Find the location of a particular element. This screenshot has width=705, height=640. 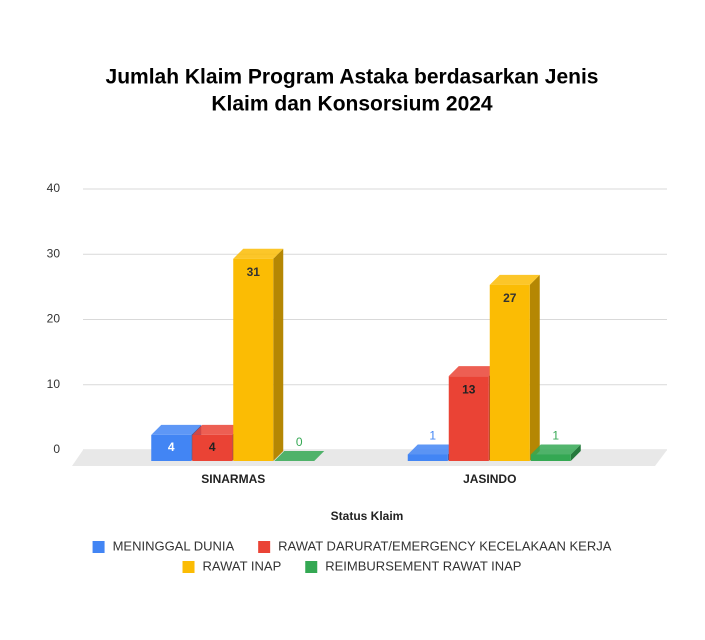

legend-label: MENINGGAL DUNIA is located at coordinates (174, 545).